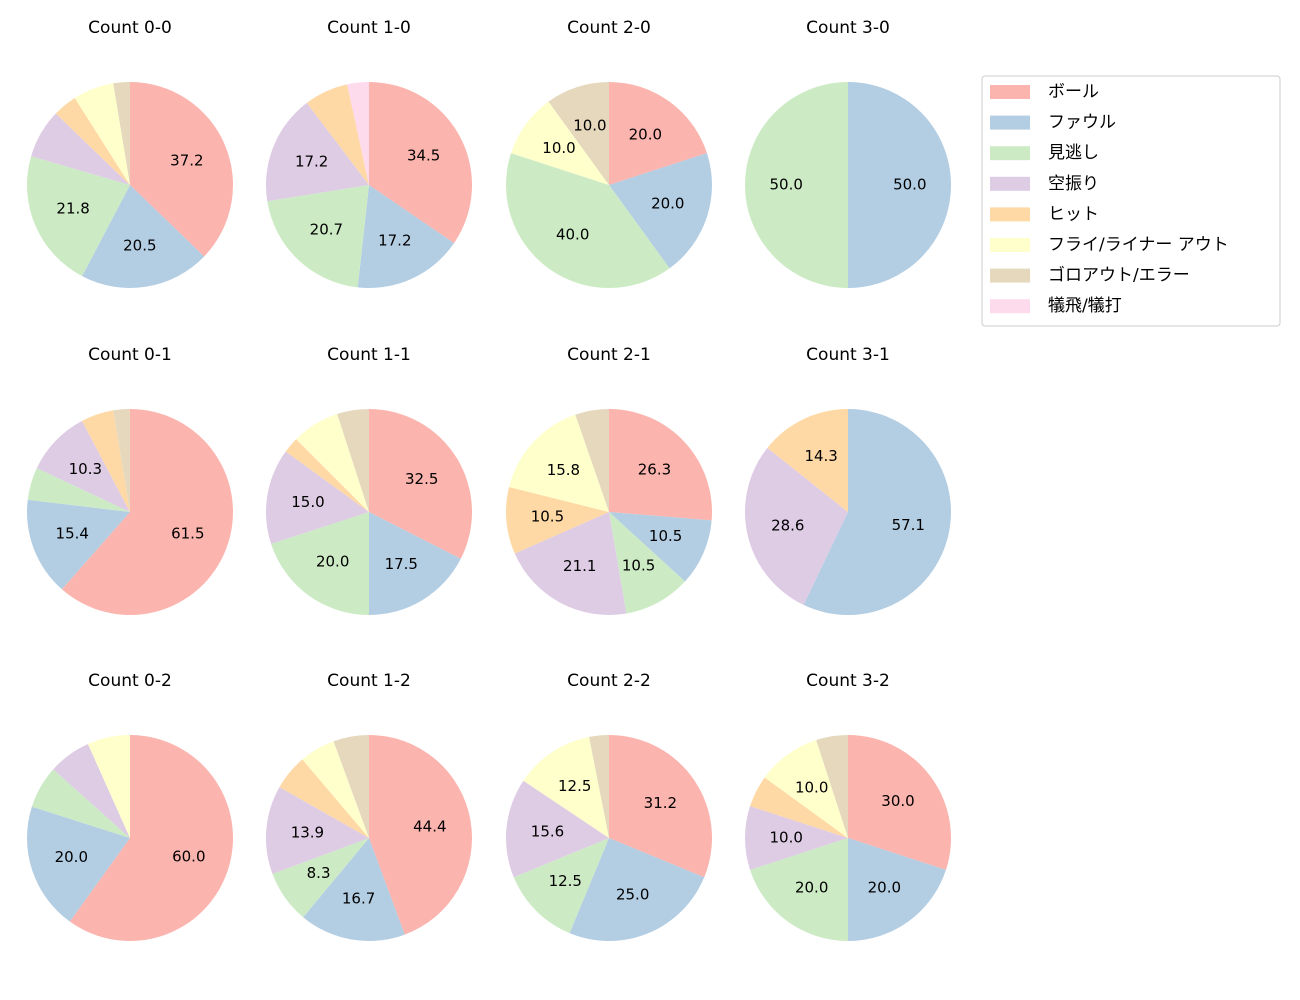  What do you see at coordinates (848, 28) in the screenshot?
I see `chart-title: Count 3-0` at bounding box center [848, 28].